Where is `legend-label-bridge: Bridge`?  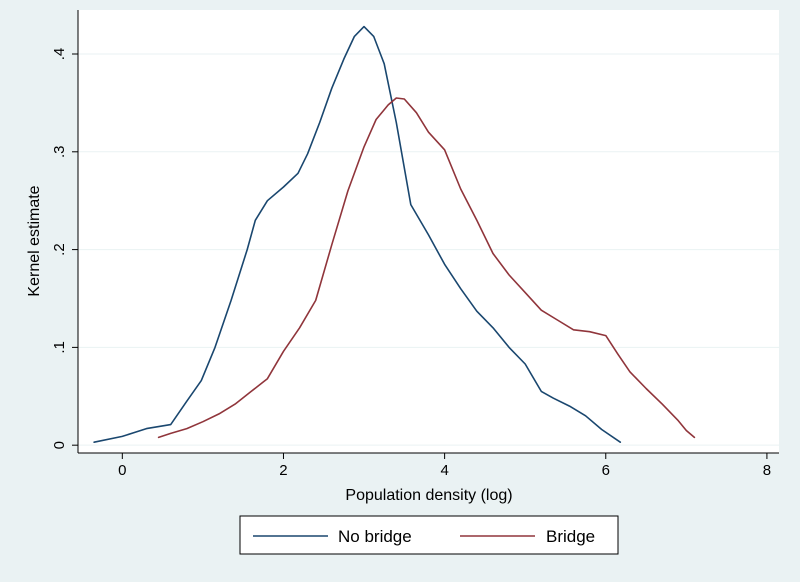
legend-label-bridge: Bridge is located at coordinates (570, 536).